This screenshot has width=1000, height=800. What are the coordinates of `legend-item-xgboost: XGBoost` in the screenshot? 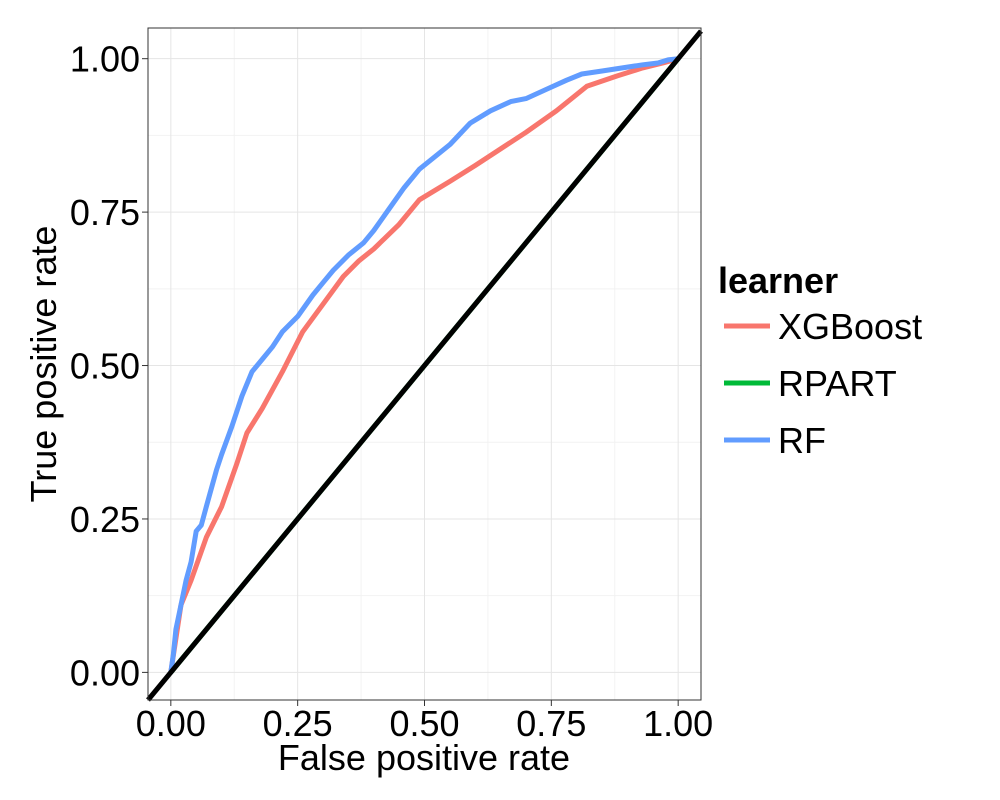 It's located at (823, 326).